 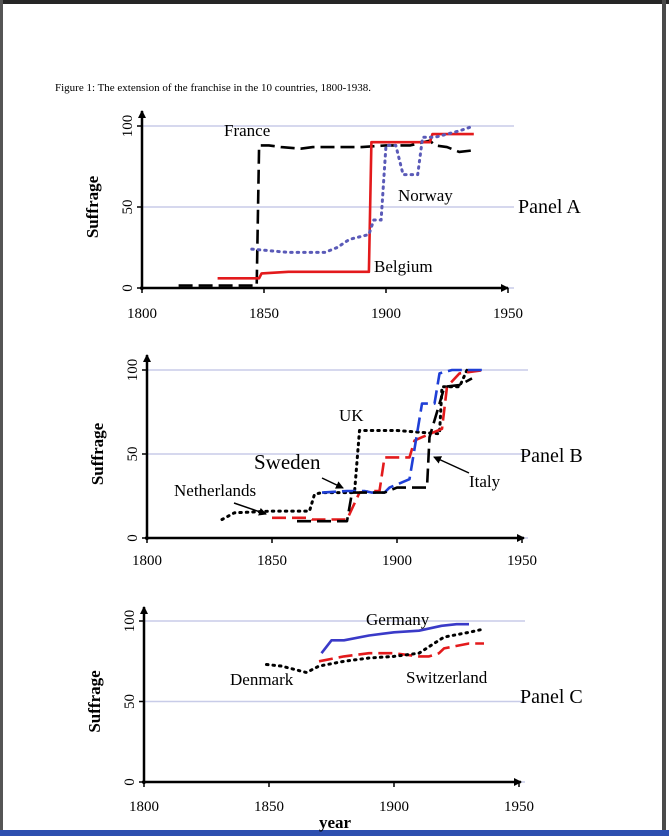 I want to click on x-axis-title: year, so click(x=335, y=822).